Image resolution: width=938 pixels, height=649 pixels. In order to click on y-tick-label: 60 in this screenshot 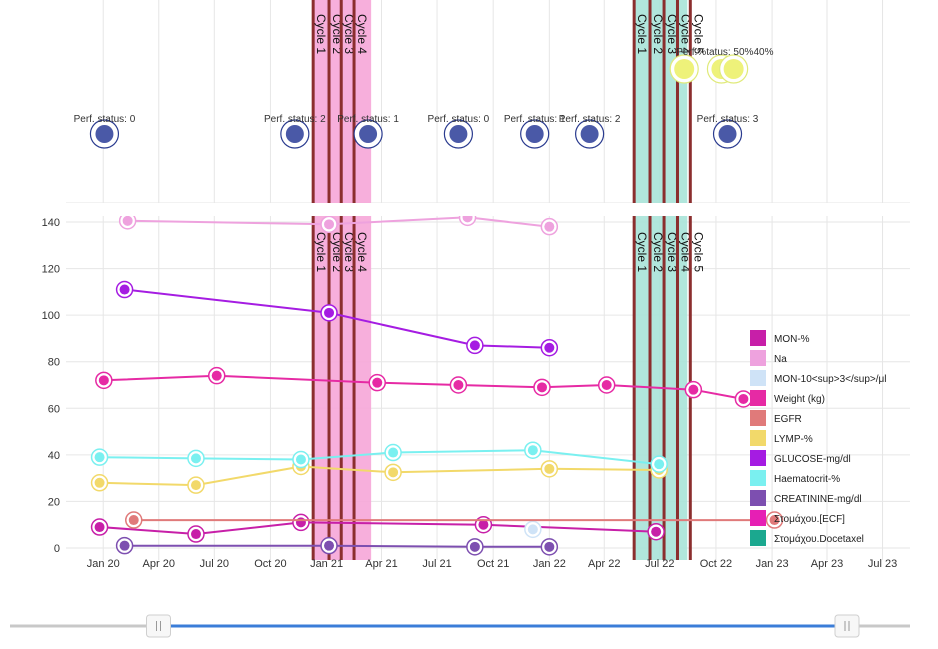, I will do `click(54, 409)`.